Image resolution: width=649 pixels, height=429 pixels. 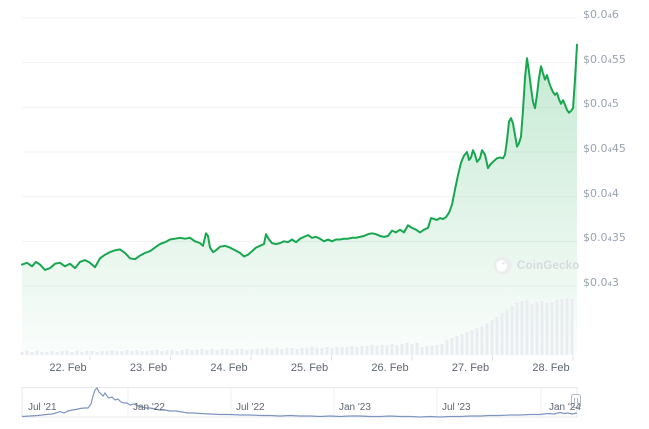 I want to click on y-axis-label: $0.0₄3, so click(x=601, y=282).